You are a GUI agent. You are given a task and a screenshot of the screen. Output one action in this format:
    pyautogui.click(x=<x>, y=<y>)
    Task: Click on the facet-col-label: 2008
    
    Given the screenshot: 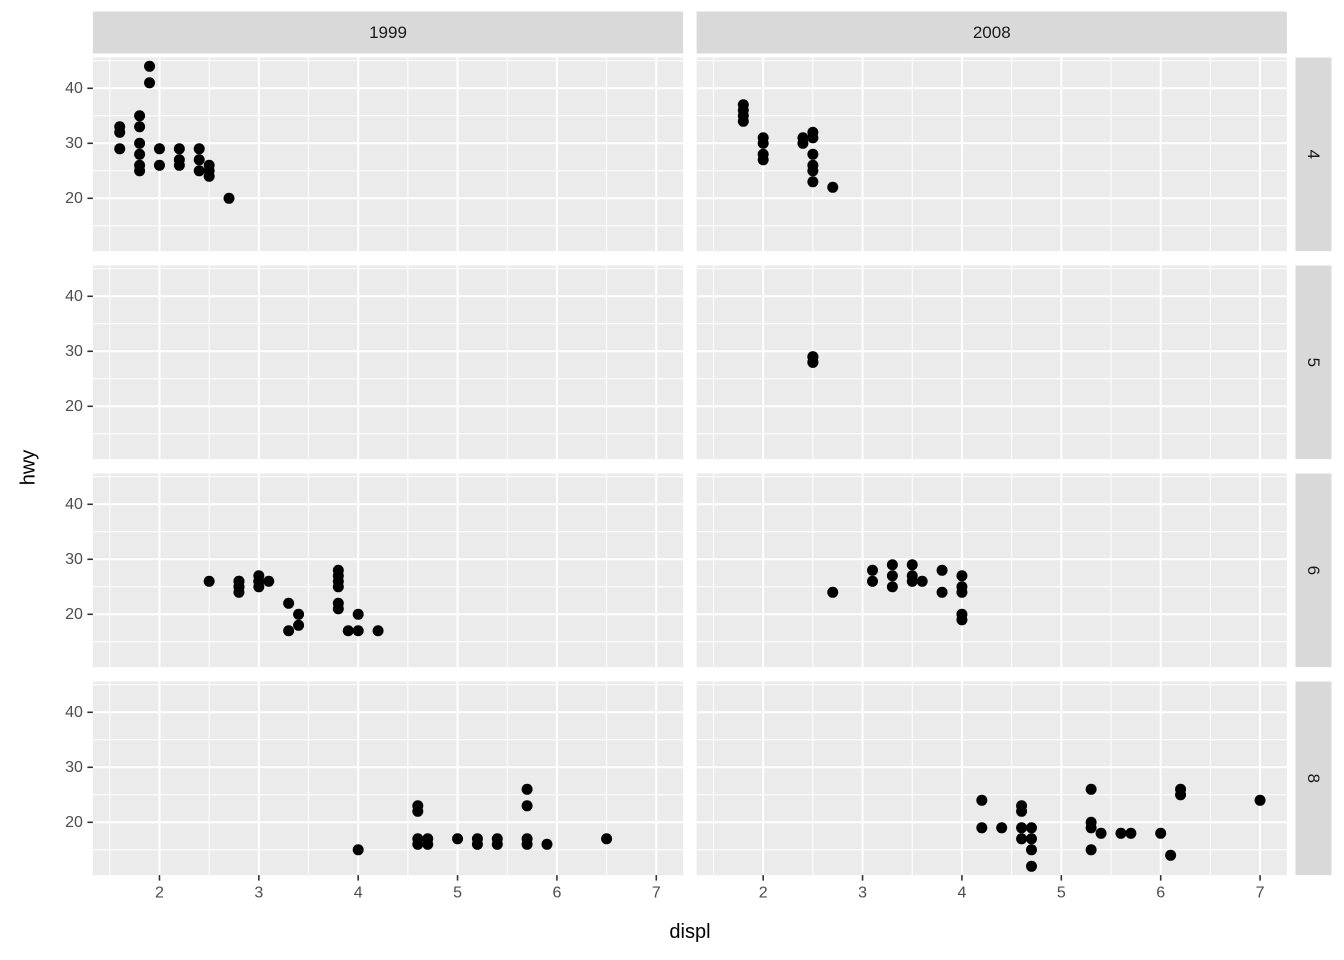 What is the action you would take?
    pyautogui.click(x=992, y=32)
    